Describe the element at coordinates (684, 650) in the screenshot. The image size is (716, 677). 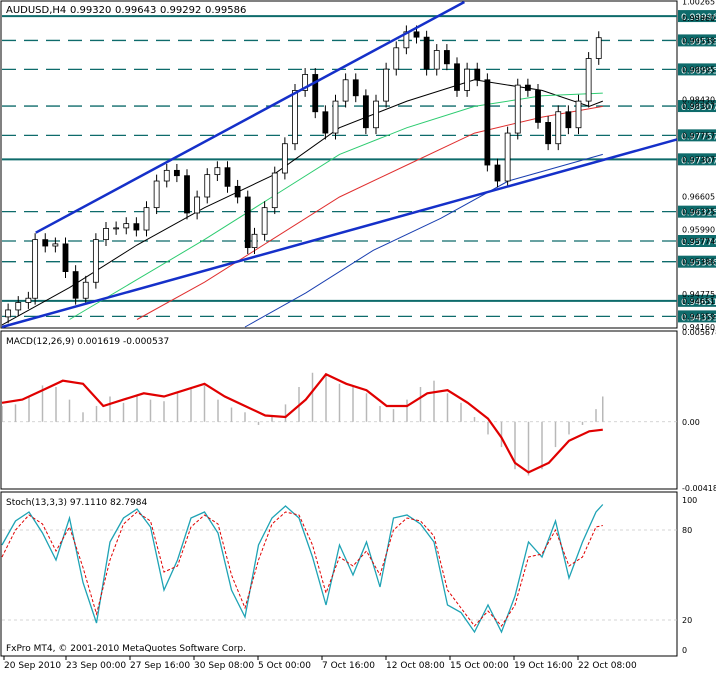
I see `stoch-axis-tick-3: 0` at that location.